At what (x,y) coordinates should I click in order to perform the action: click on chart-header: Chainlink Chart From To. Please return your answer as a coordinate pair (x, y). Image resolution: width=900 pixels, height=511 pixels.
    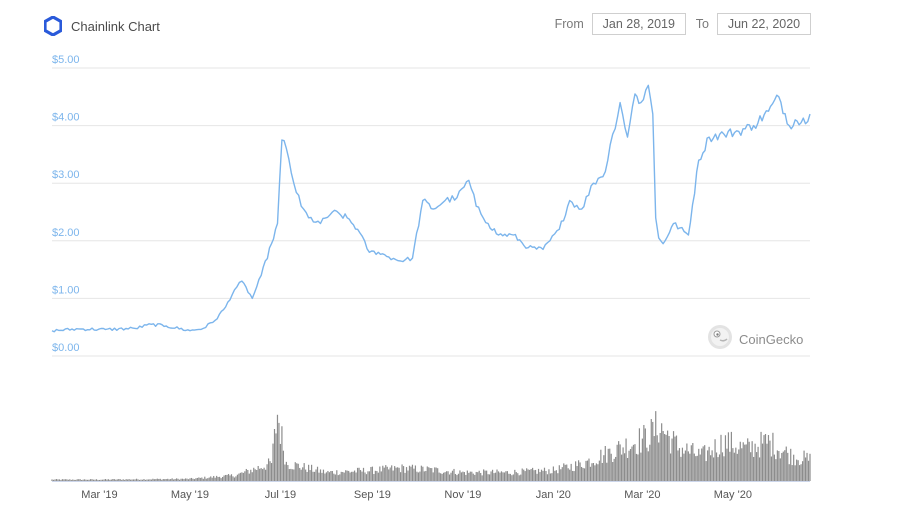
    Looking at the image, I should click on (450, 25).